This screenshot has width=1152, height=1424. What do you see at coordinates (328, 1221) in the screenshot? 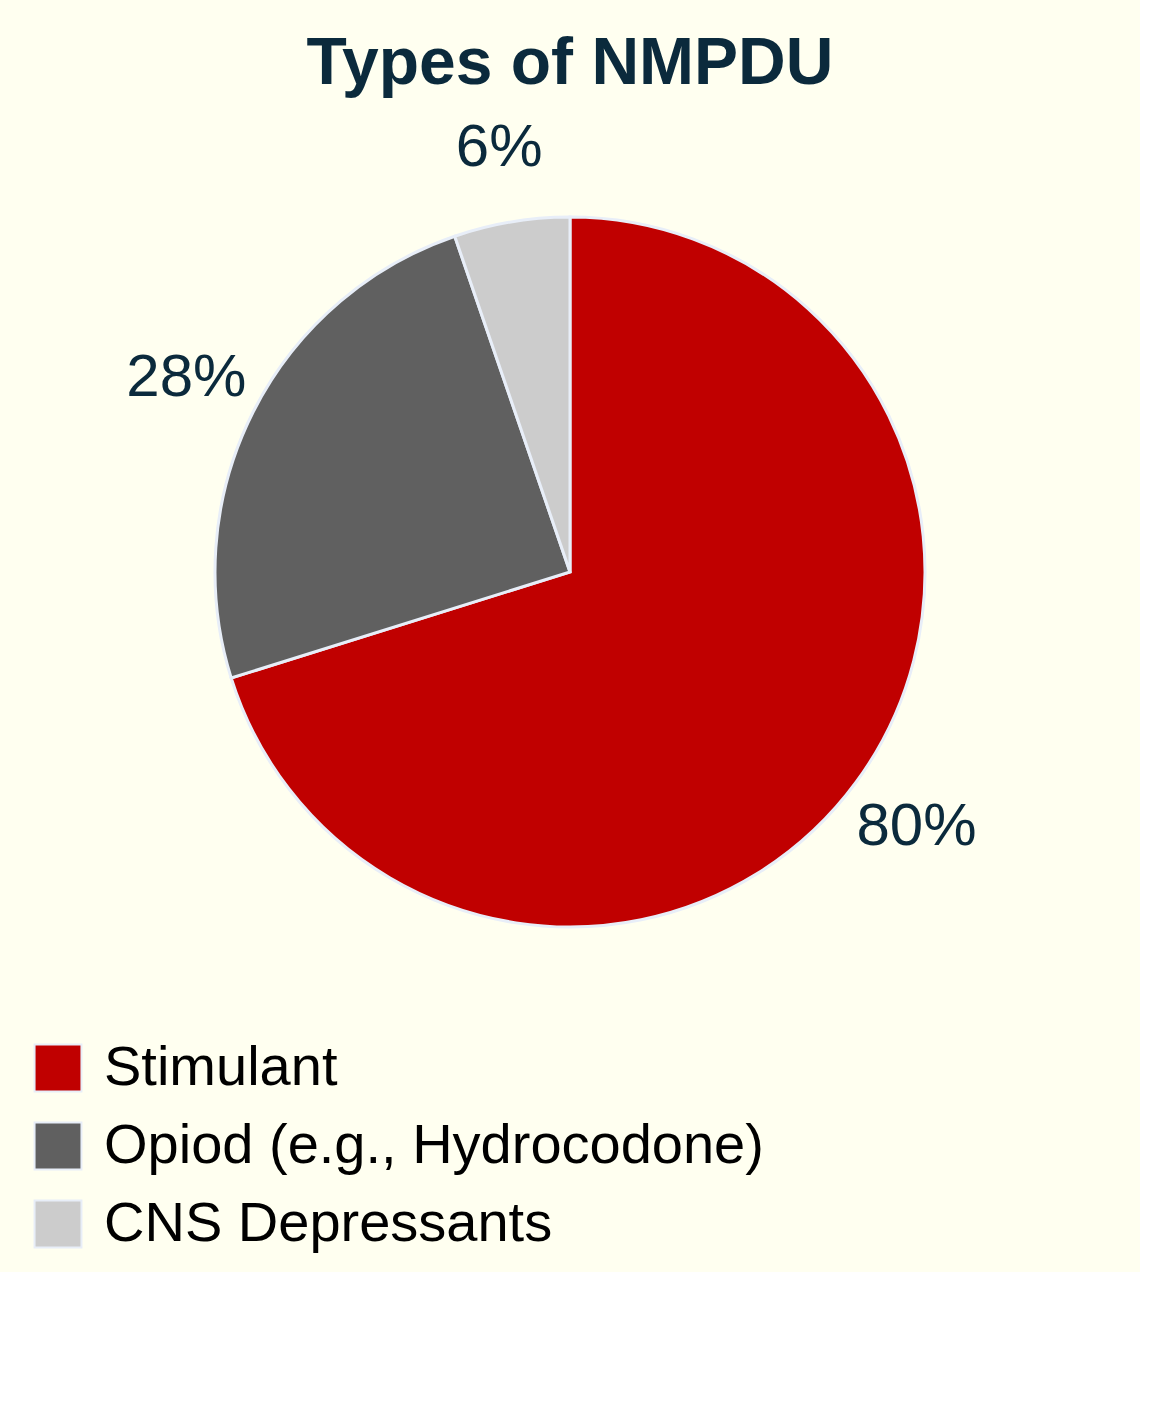
I see `legend-label: CNS Depressants` at bounding box center [328, 1221].